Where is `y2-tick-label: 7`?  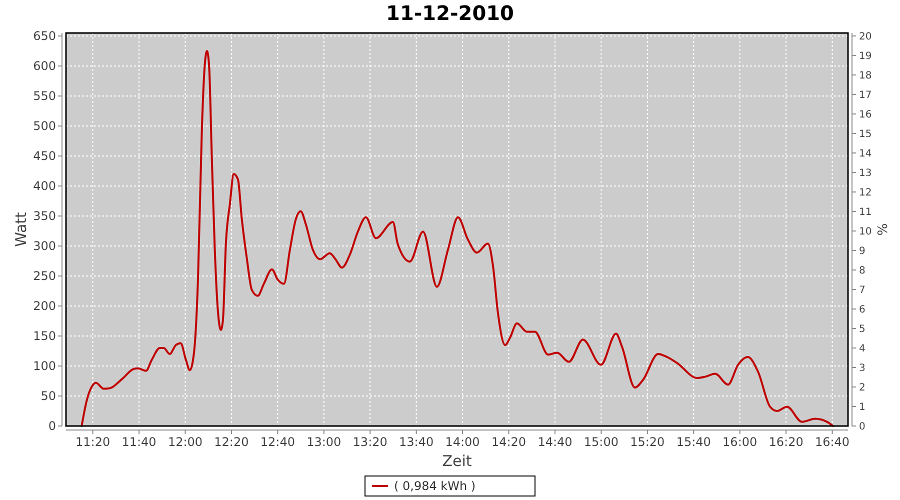
y2-tick-label: 7 is located at coordinates (862, 290).